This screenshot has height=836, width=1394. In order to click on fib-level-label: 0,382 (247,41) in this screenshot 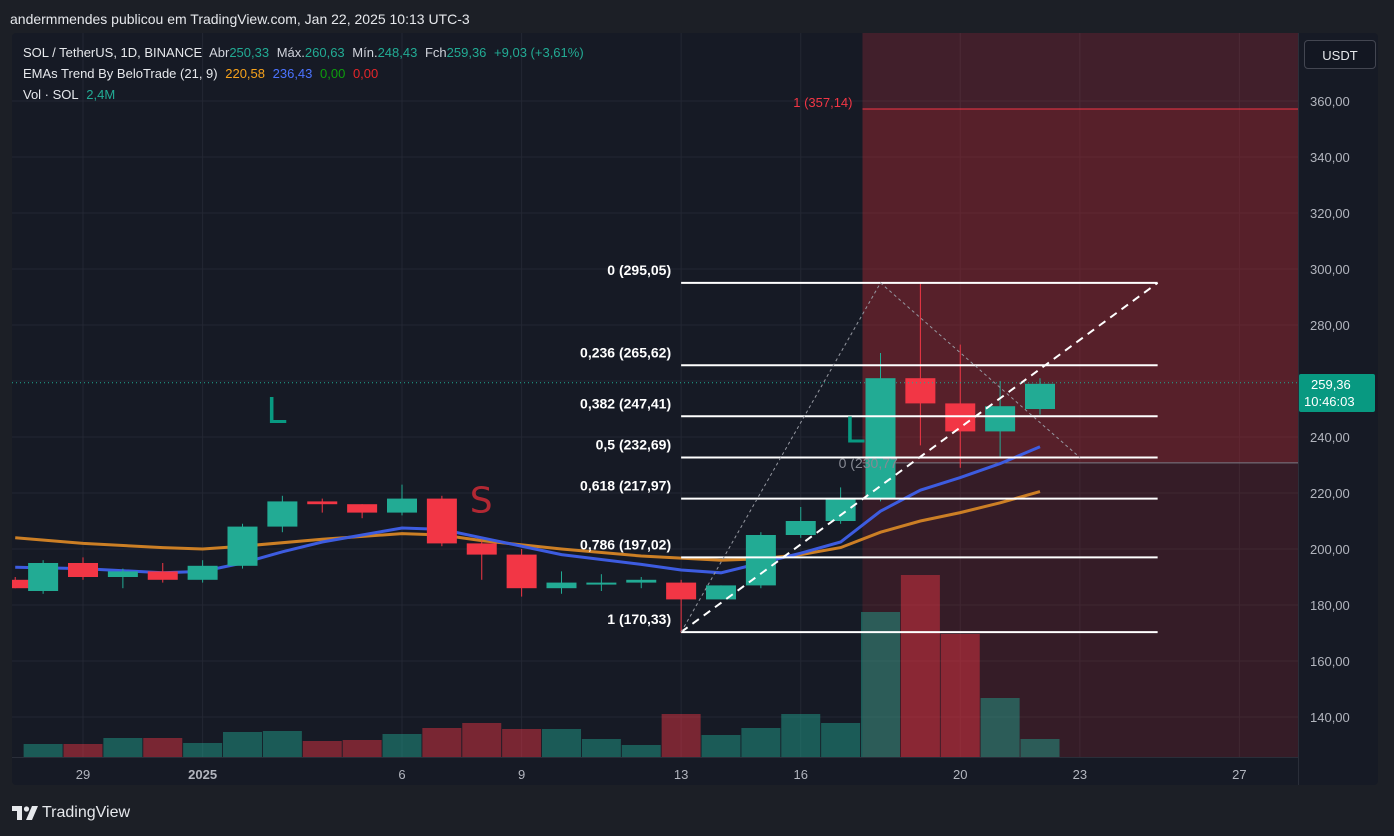, I will do `click(625, 403)`.